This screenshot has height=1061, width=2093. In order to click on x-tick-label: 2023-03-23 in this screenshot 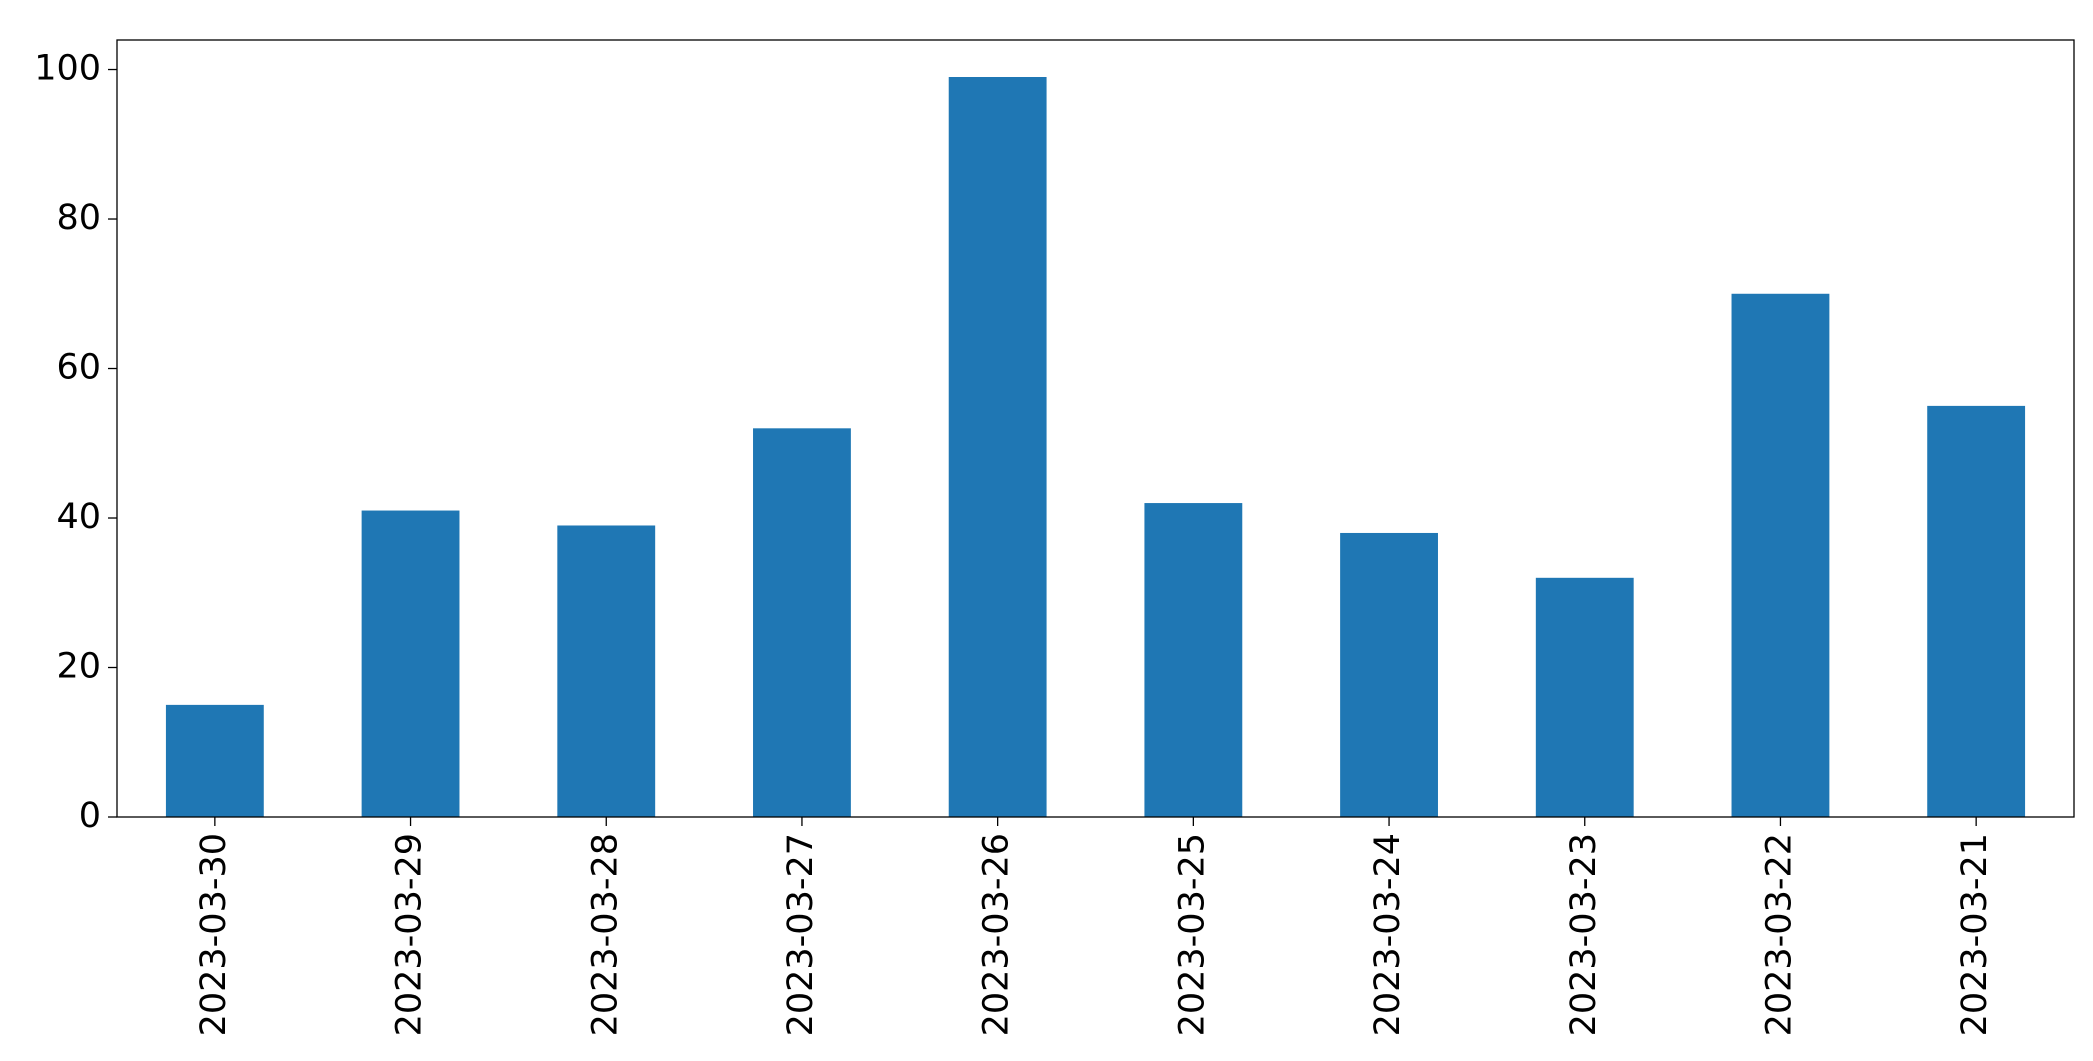, I will do `click(1584, 934)`.